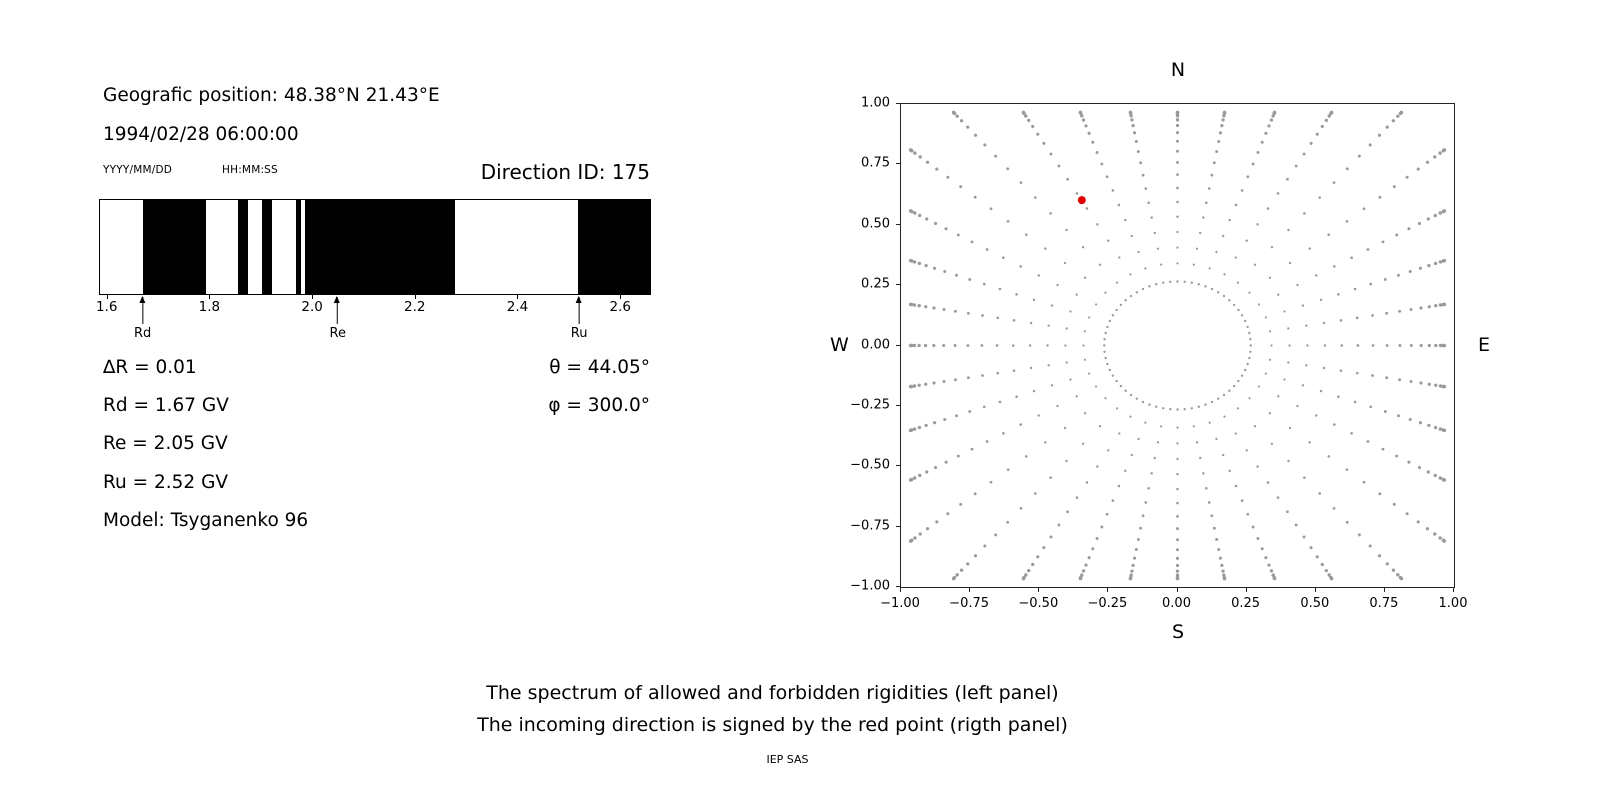 The height and width of the screenshot is (800, 1600). Describe the element at coordinates (870, 405) in the screenshot. I see `y-tick-label: −0.25` at that location.